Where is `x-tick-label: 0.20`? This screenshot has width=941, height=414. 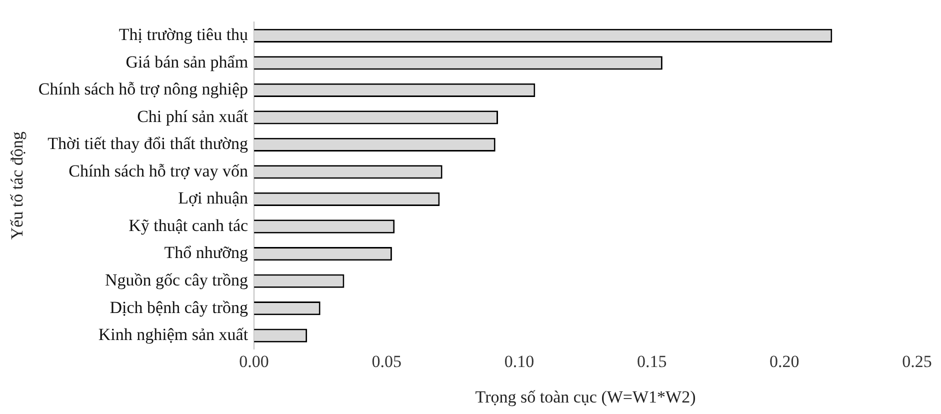 x-tick-label: 0.20 is located at coordinates (785, 361).